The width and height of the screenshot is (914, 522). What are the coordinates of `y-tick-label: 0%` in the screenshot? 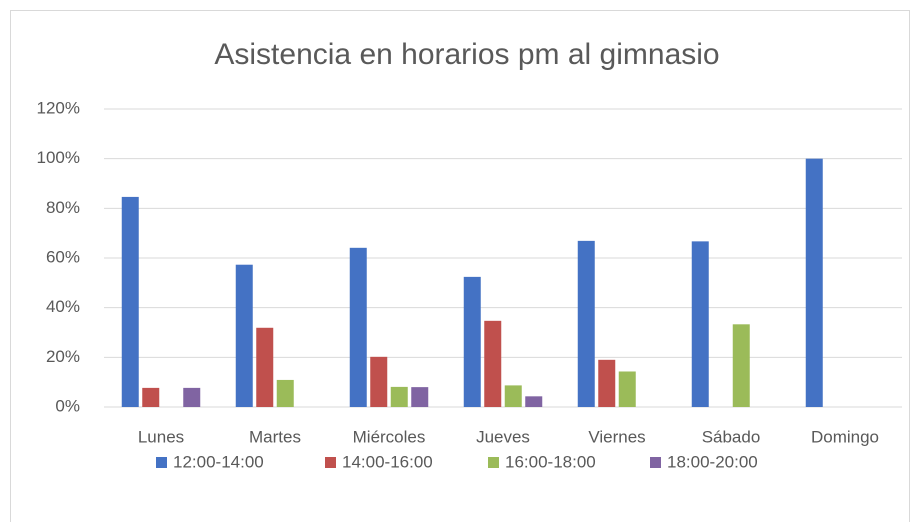 It's located at (67, 405).